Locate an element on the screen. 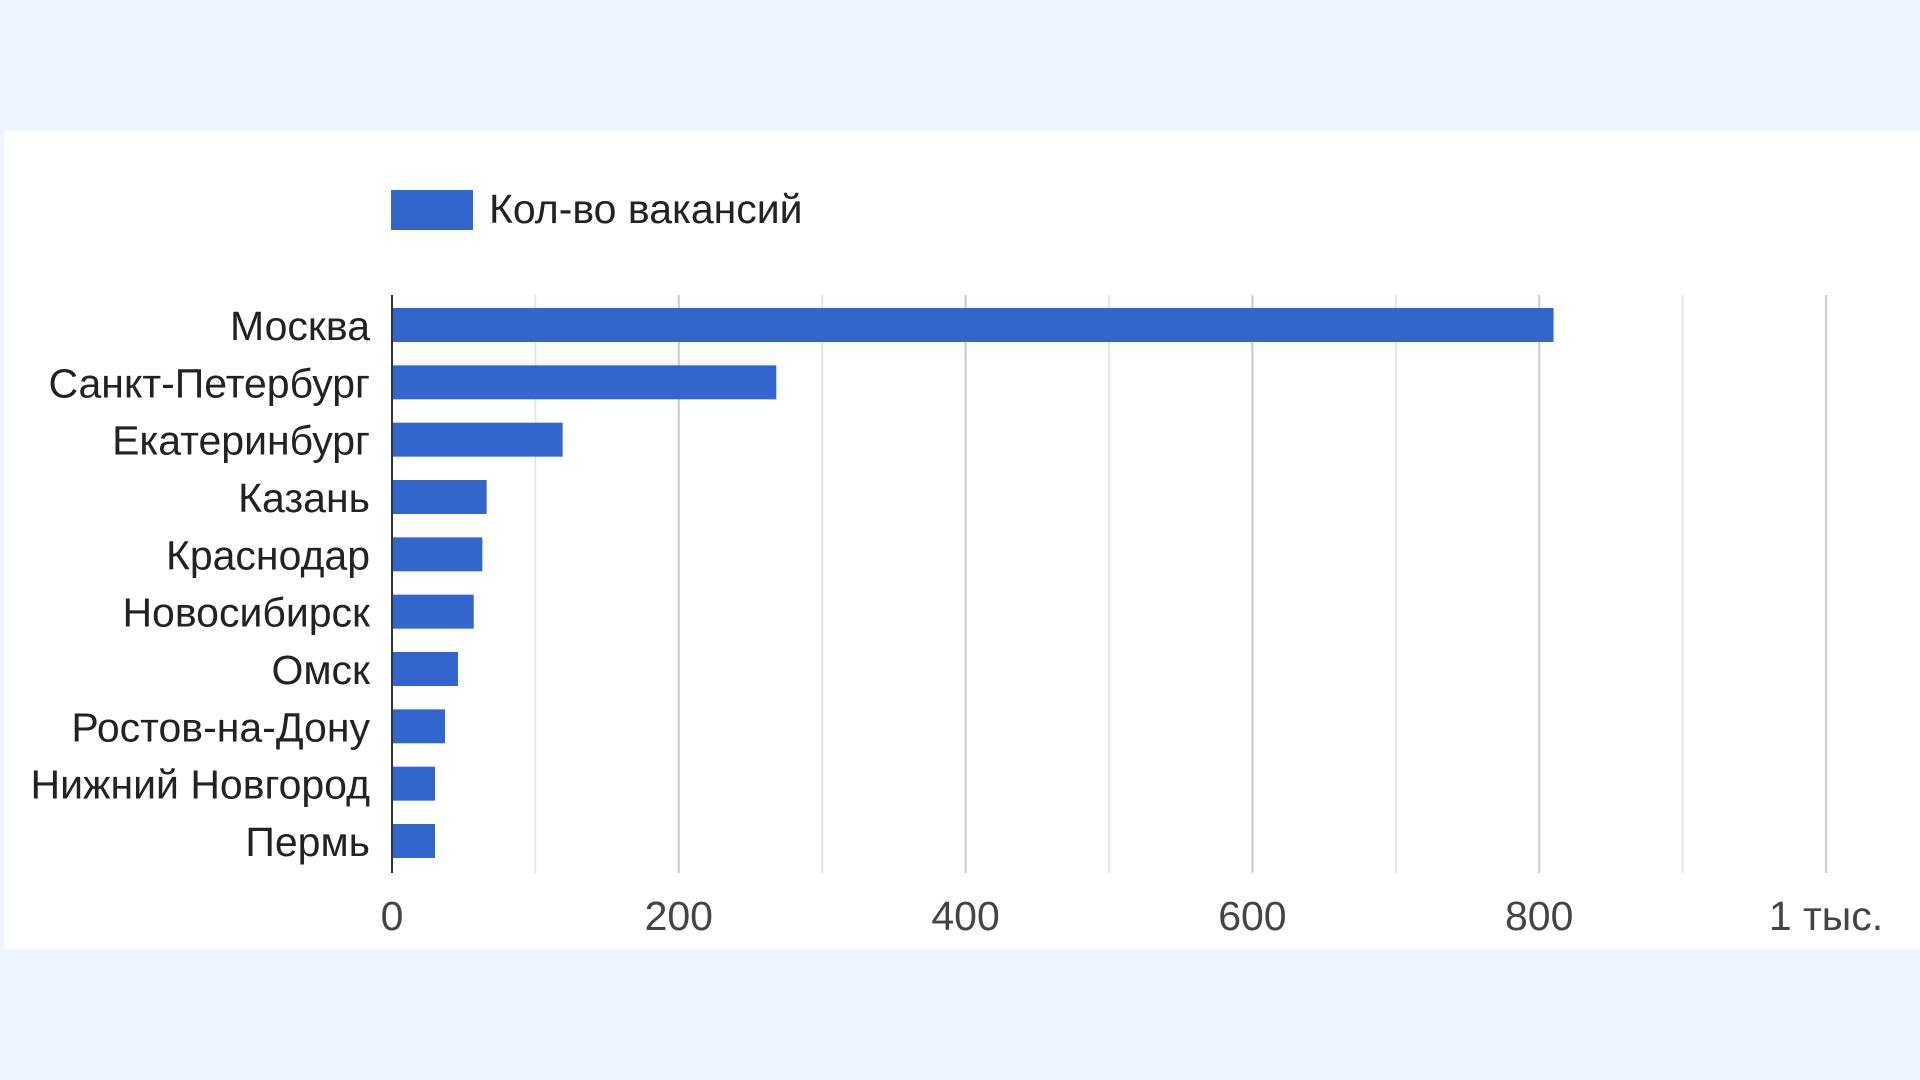 The image size is (1920, 1080). legend: Кол-во вакансий is located at coordinates (597, 209).